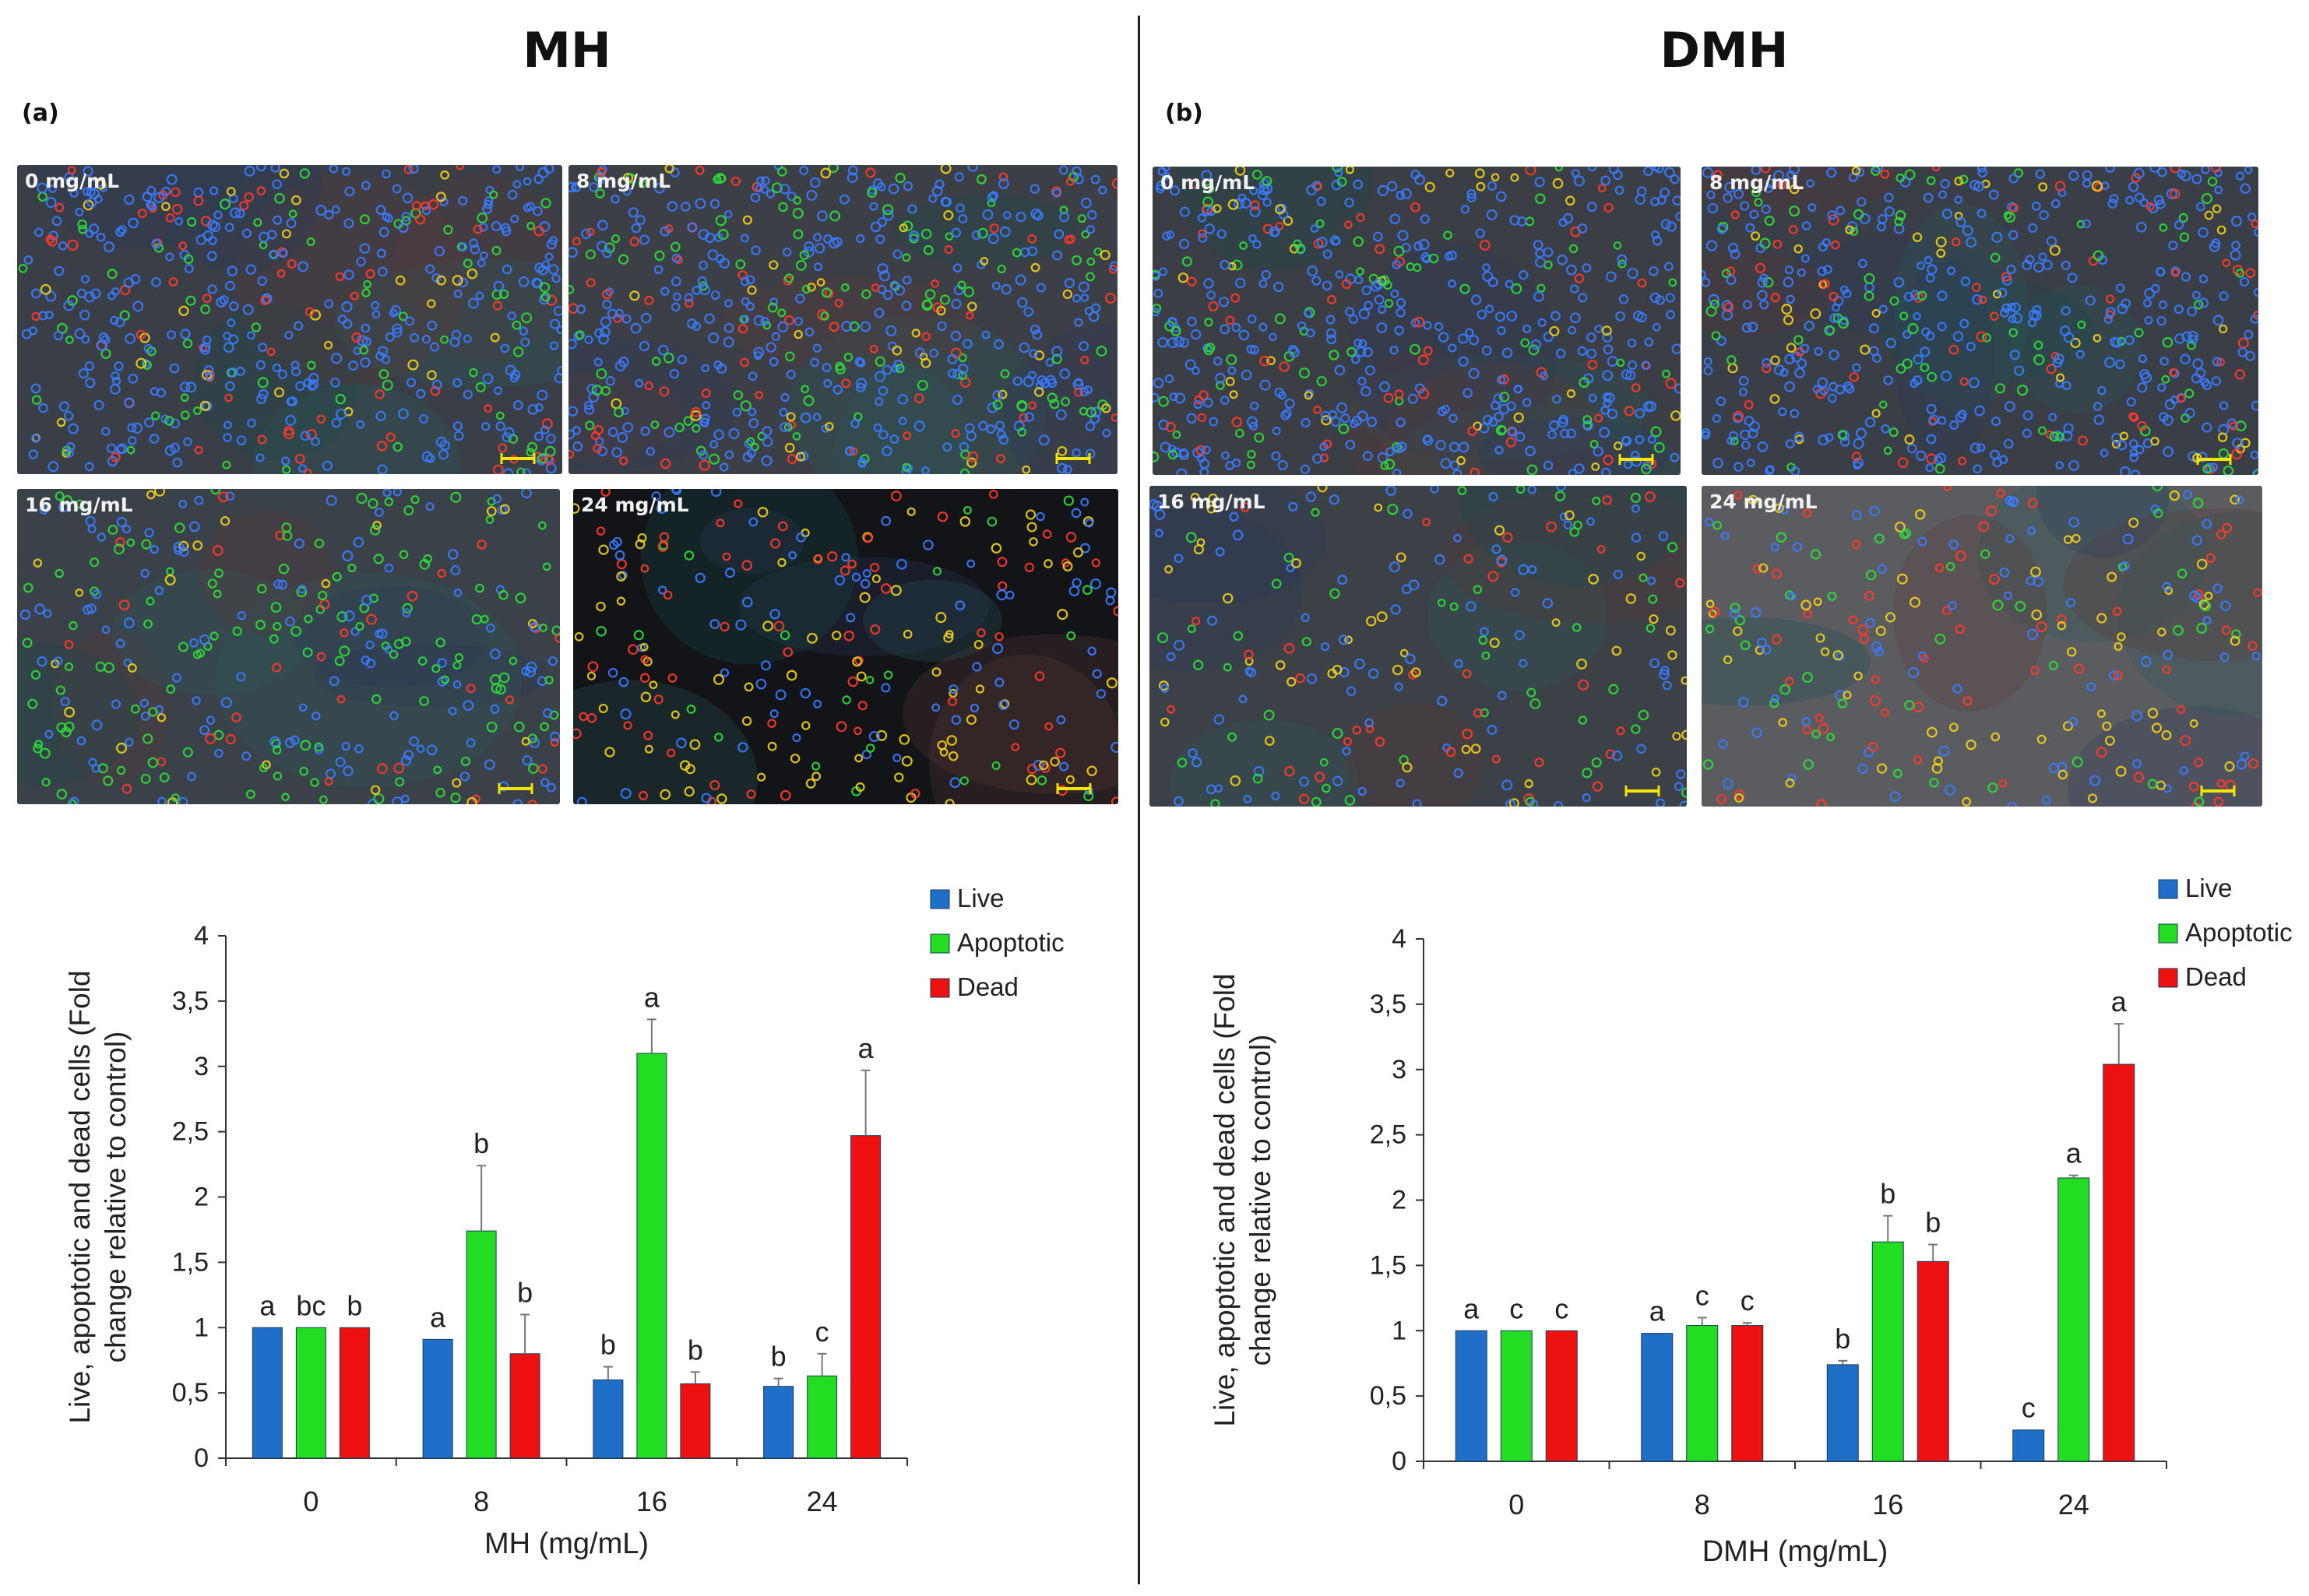  I want to click on micrograph-dmh-16: 16 mg/mL, so click(1418, 646).